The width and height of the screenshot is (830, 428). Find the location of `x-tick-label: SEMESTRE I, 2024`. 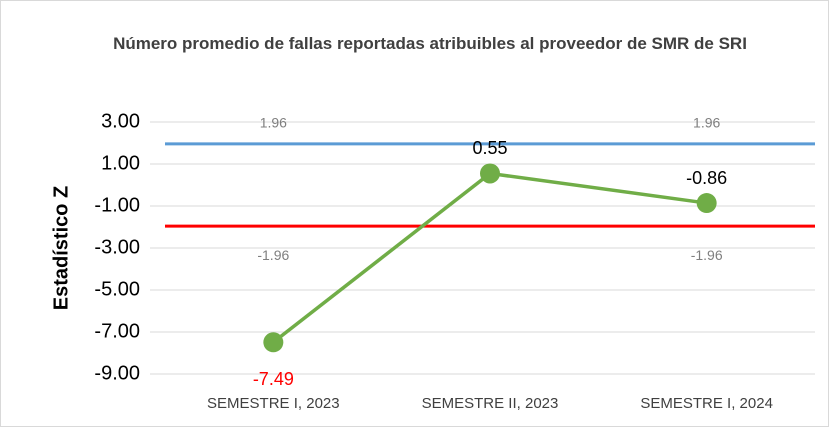

x-tick-label: SEMESTRE I, 2024 is located at coordinates (706, 403).